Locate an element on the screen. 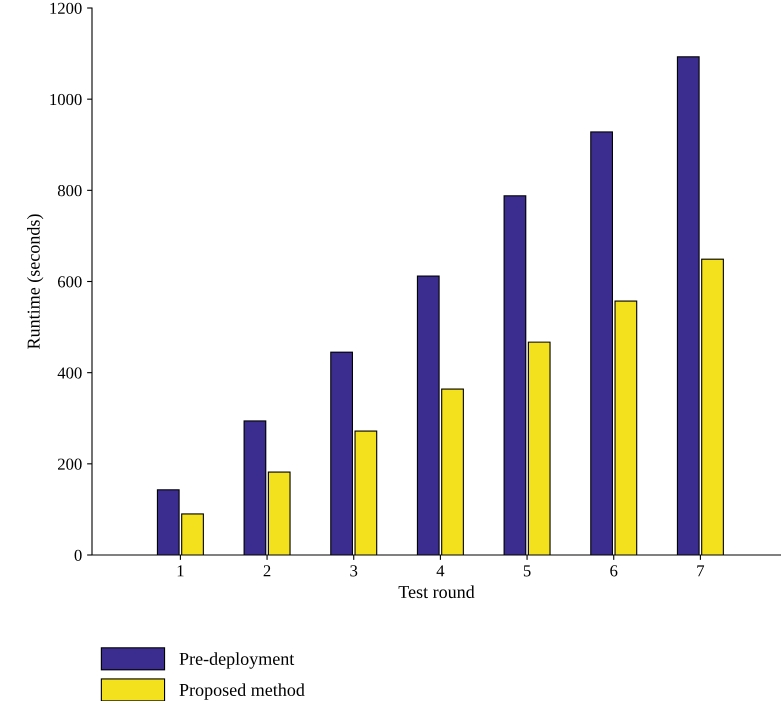  y-tick-label: 400 is located at coordinates (70, 373).